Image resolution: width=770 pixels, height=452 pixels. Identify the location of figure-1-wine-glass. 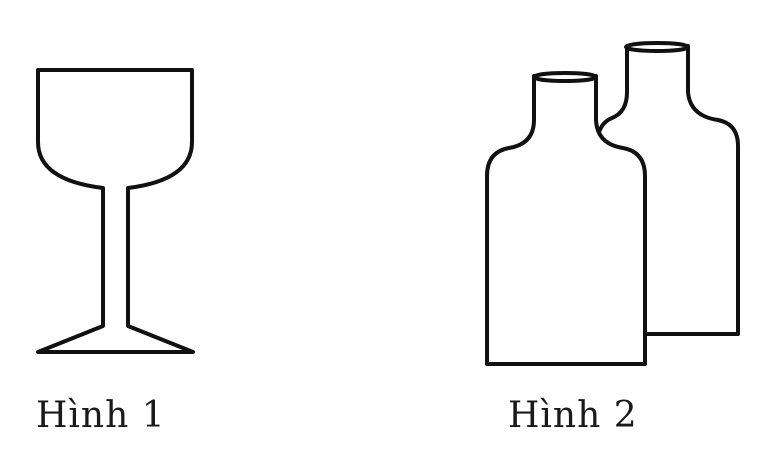
(115, 211).